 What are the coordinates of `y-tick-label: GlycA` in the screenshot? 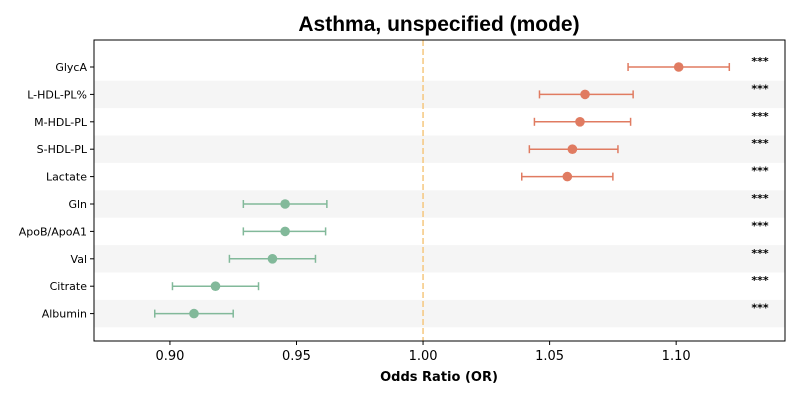 It's located at (71, 67).